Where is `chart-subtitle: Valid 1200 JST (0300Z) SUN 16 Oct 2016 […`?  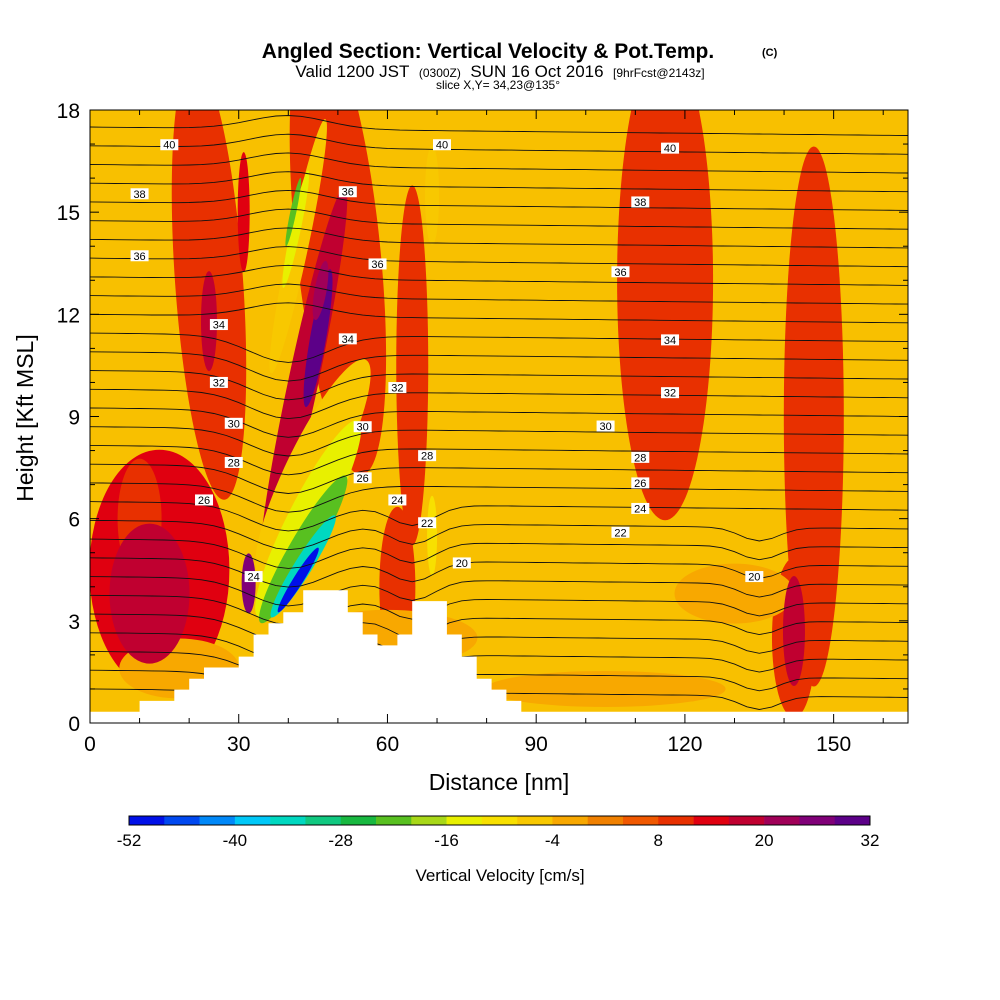 chart-subtitle: Valid 1200 JST (0300Z) SUN 16 Oct 2016 [… is located at coordinates (499, 71).